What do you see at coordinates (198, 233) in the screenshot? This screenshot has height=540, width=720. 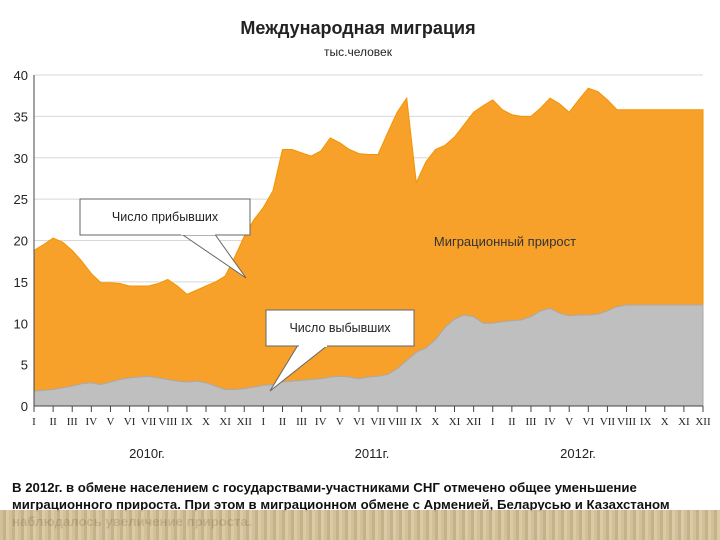 I see `arrivals-callout-joint` at bounding box center [198, 233].